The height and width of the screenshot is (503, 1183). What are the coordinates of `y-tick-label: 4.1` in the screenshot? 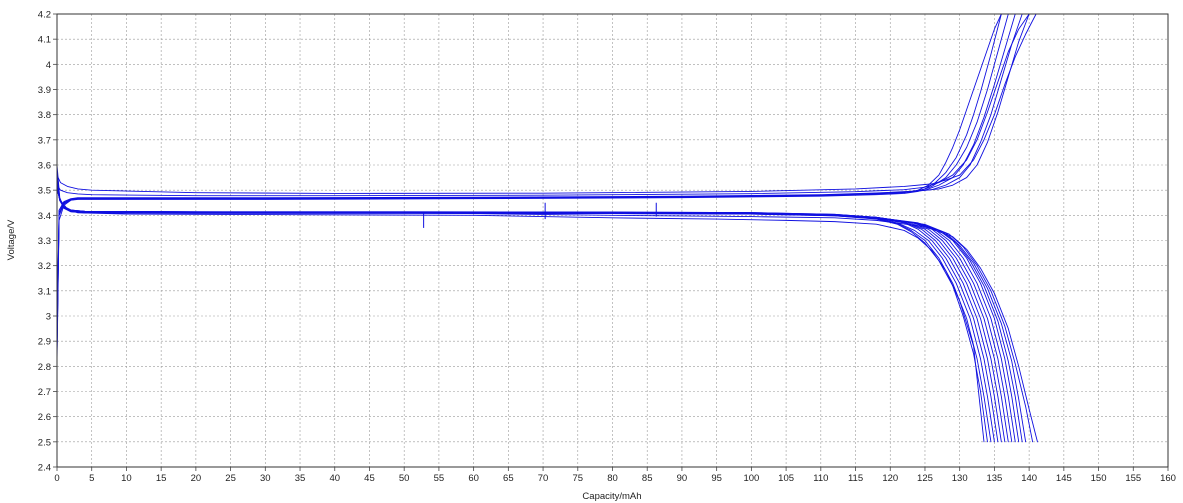 It's located at (44, 40).